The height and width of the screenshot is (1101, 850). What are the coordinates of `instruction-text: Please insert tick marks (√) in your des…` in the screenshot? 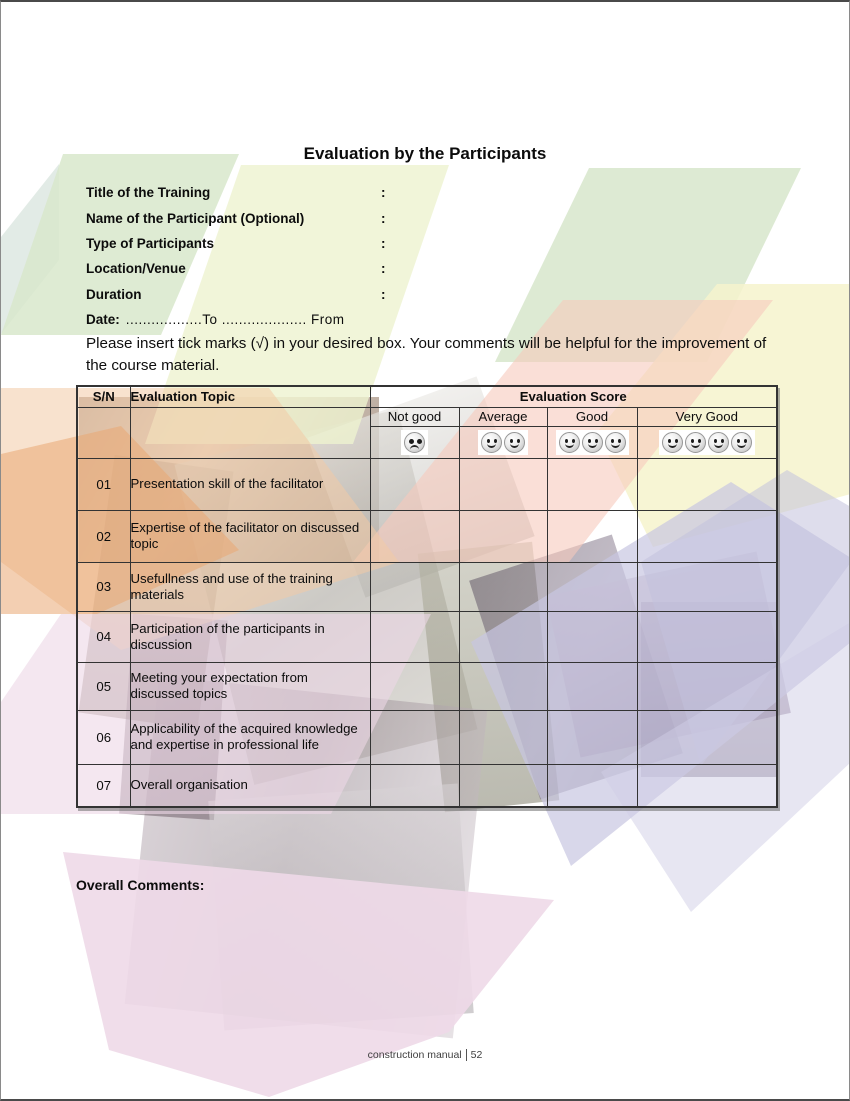 It's located at (426, 354).